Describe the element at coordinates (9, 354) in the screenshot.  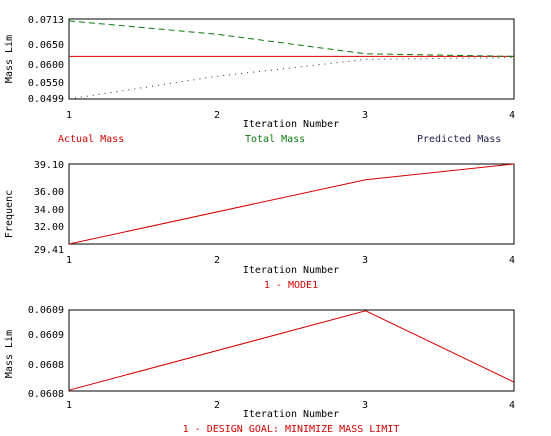
I see `design-goal-y-axis-label: Mass Lim` at that location.